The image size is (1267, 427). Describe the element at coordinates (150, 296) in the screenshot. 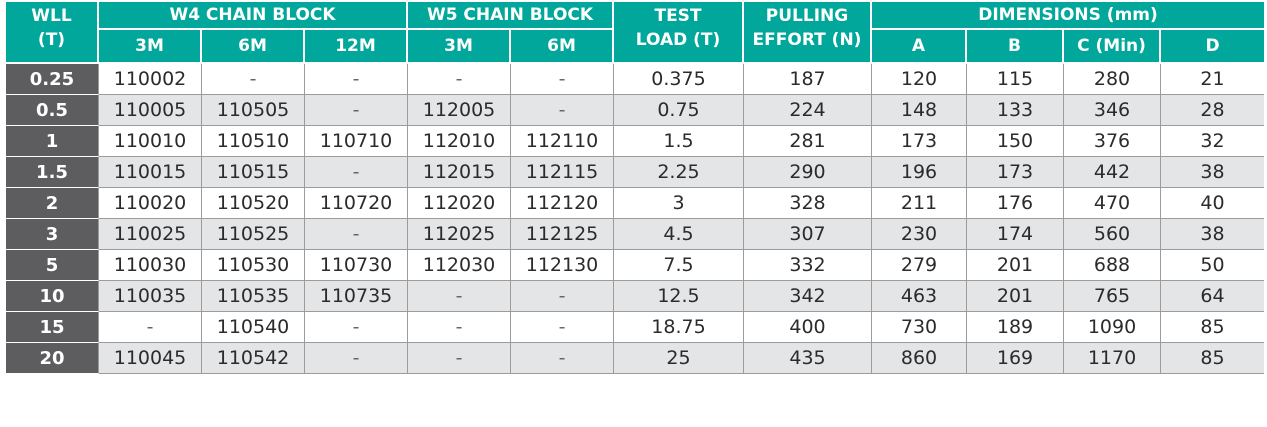

I see `cell-w4-3m: 110035` at that location.